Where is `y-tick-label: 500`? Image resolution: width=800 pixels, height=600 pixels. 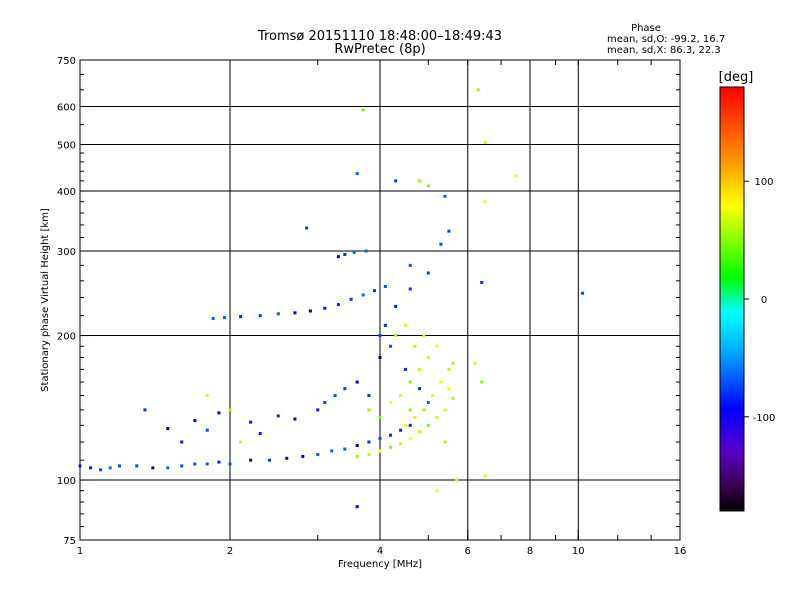 y-tick-label: 500 is located at coordinates (66, 146).